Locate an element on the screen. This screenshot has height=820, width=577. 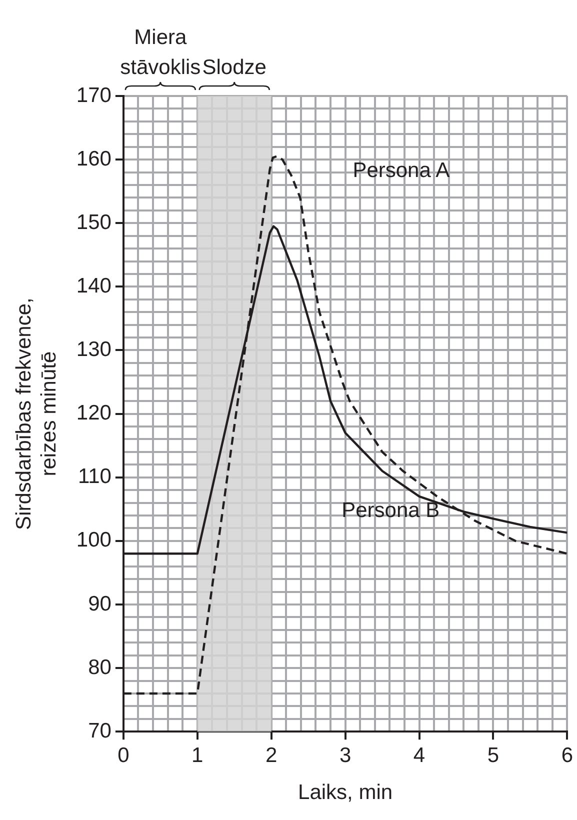
y-tick-label: 130 is located at coordinates (94, 350).